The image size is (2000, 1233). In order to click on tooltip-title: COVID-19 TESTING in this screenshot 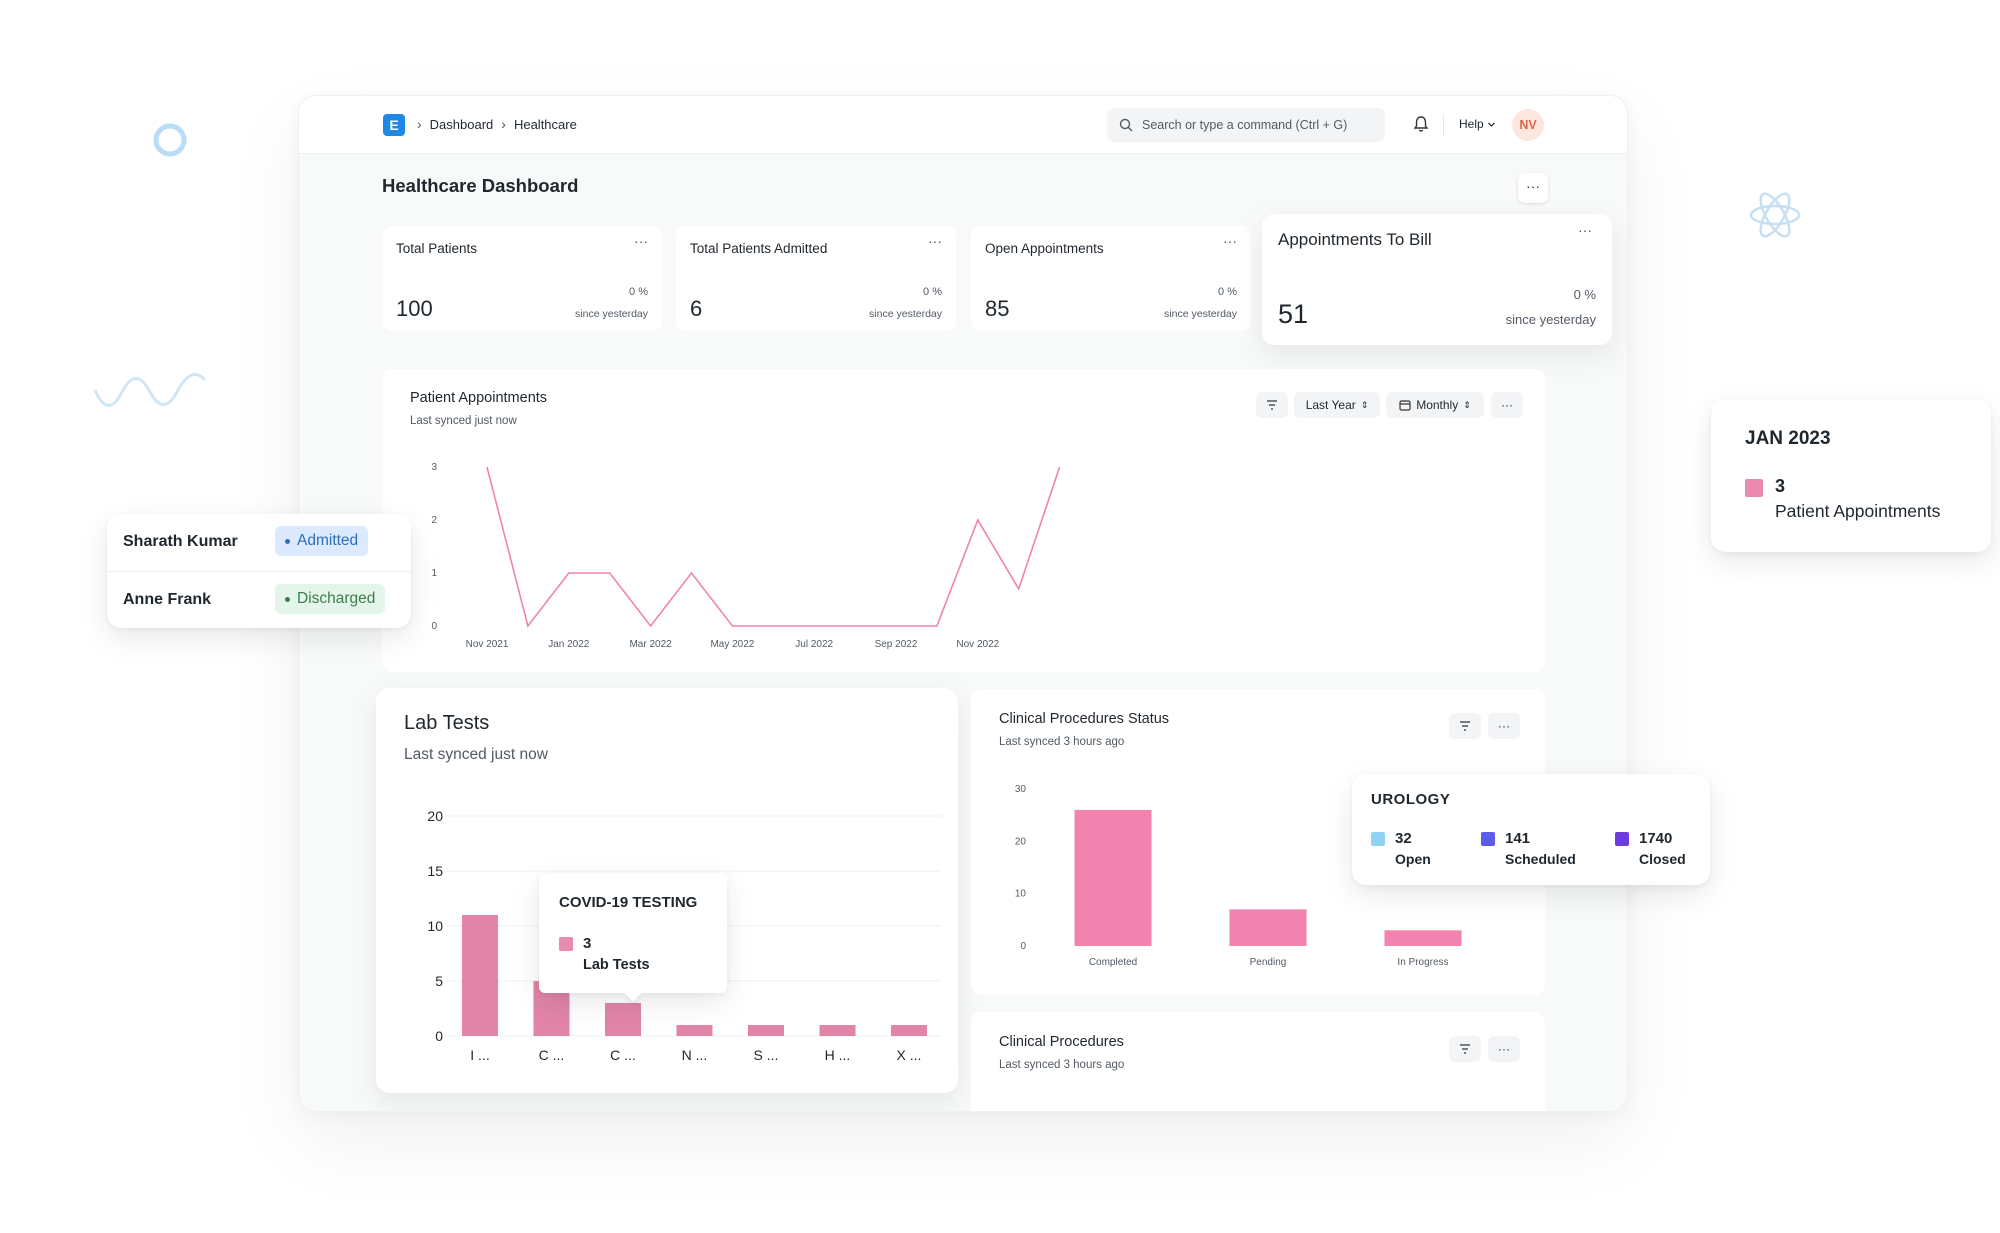, I will do `click(628, 902)`.